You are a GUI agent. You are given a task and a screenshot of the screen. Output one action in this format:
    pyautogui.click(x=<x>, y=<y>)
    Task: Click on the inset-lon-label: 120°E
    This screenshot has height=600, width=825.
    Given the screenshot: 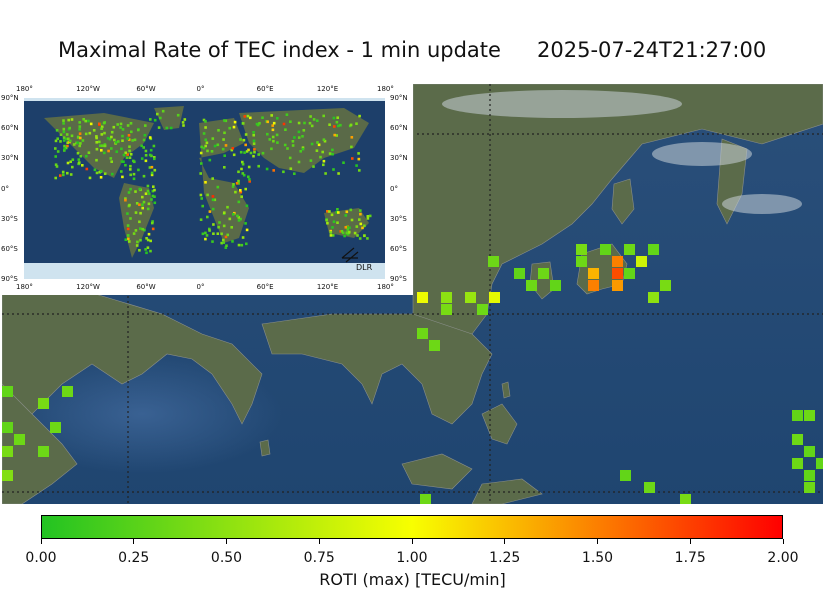 What is the action you would take?
    pyautogui.click(x=327, y=287)
    